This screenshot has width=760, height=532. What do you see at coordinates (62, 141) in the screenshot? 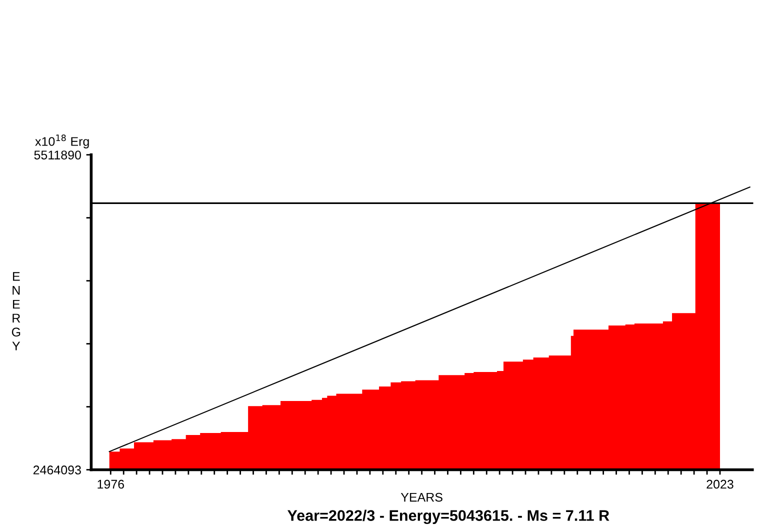
I see `text: x10$^{18}$ Erg` at bounding box center [62, 141].